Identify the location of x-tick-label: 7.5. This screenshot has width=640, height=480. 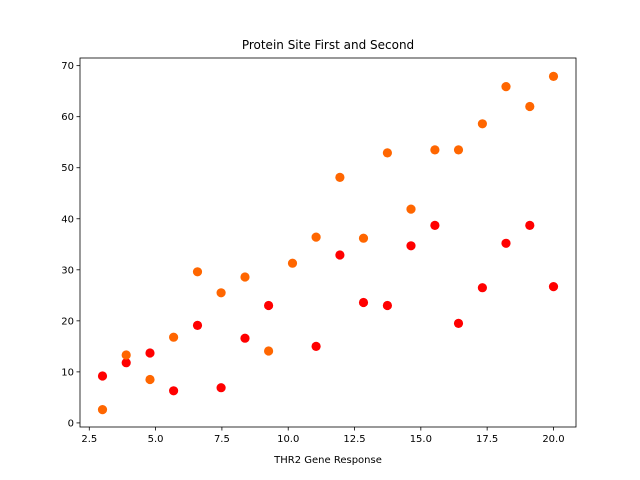
(222, 439).